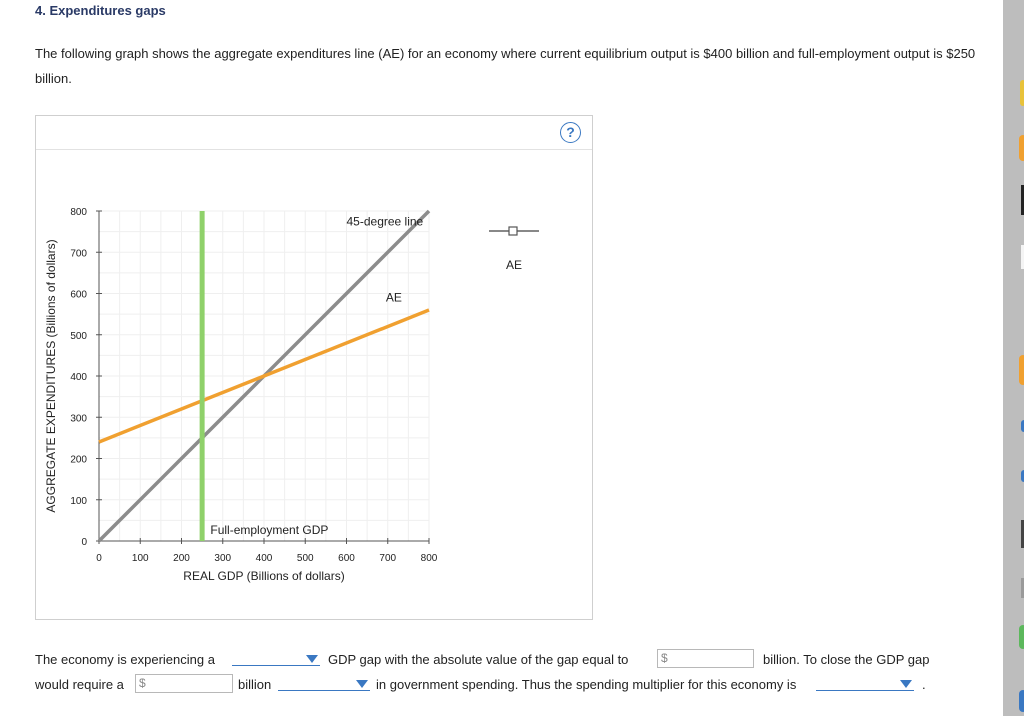  What do you see at coordinates (846, 659) in the screenshot?
I see `sentence-1-suffix: billion. To close the GDP gap` at bounding box center [846, 659].